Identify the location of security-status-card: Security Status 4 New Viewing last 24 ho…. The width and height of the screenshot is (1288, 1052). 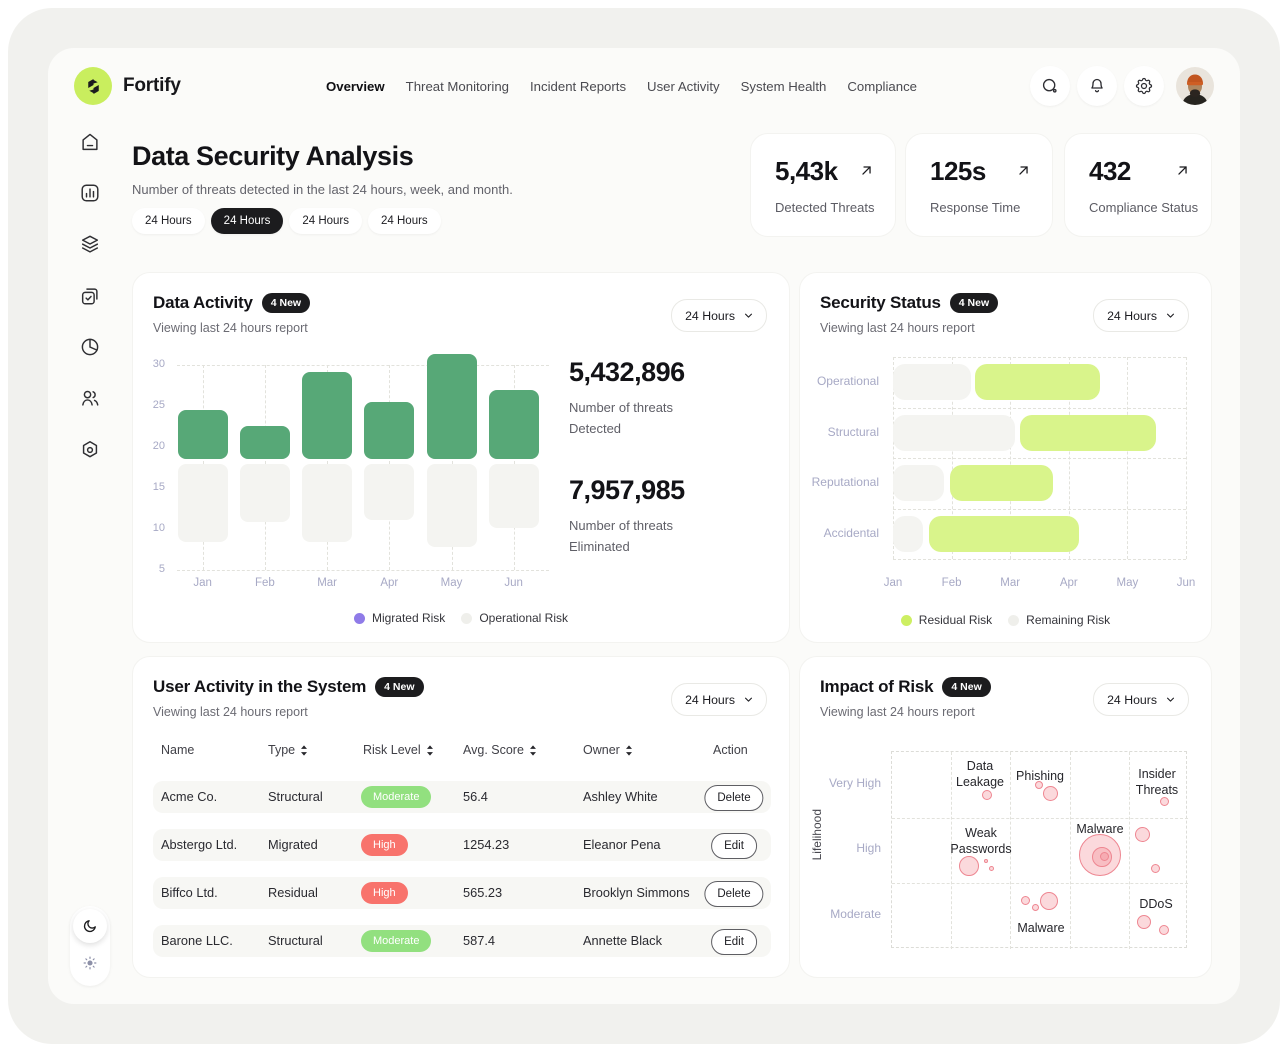
(1005, 457).